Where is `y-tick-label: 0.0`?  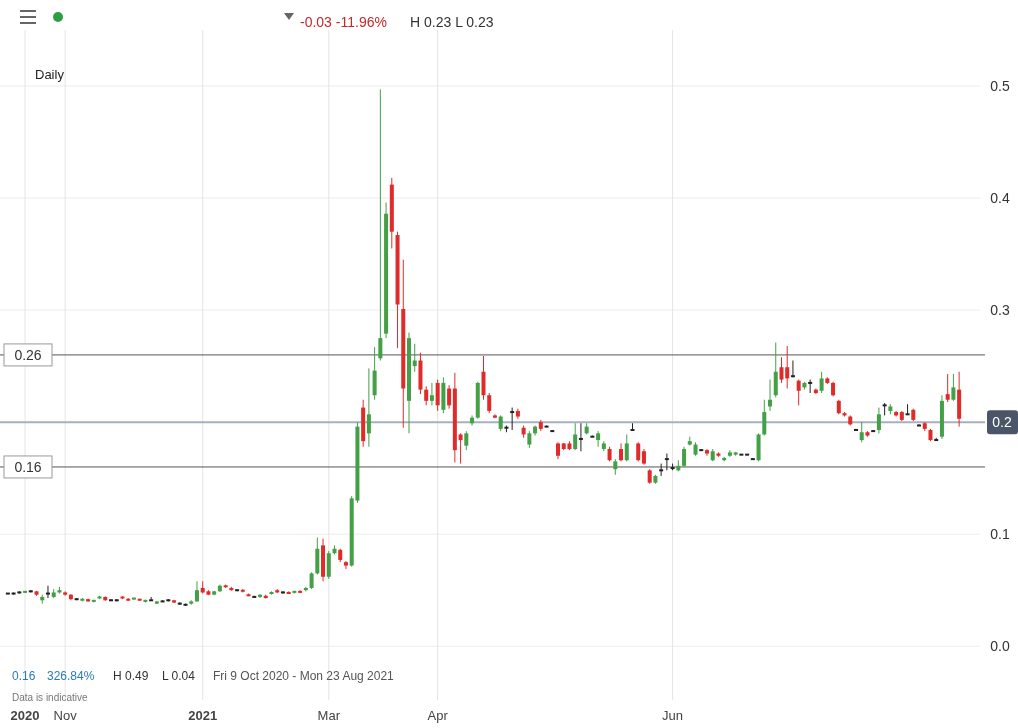 y-tick-label: 0.0 is located at coordinates (1000, 646).